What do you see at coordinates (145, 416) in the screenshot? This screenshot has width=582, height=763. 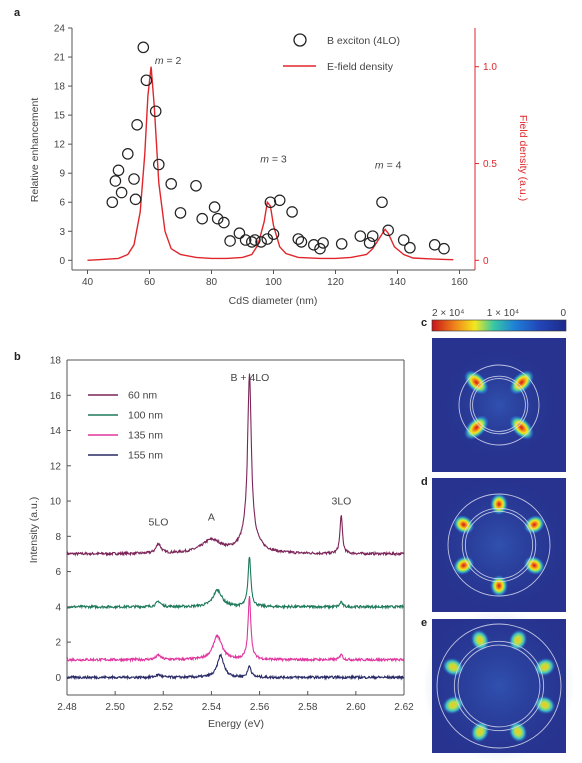 I see `legend-label-100-nm: 100 nm` at bounding box center [145, 416].